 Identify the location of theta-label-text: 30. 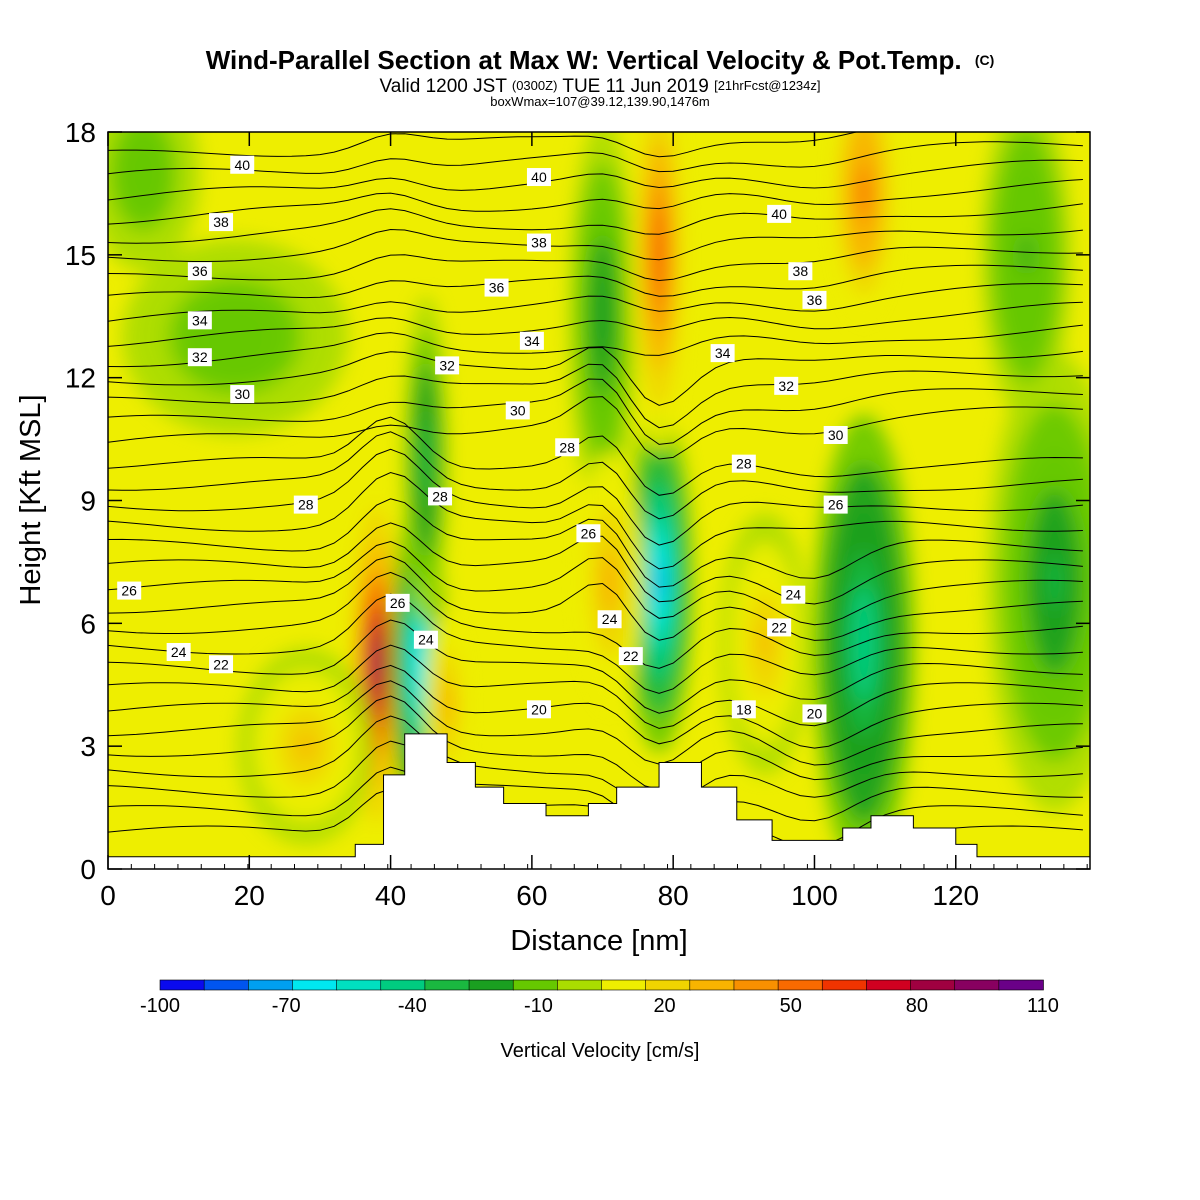
(518, 410).